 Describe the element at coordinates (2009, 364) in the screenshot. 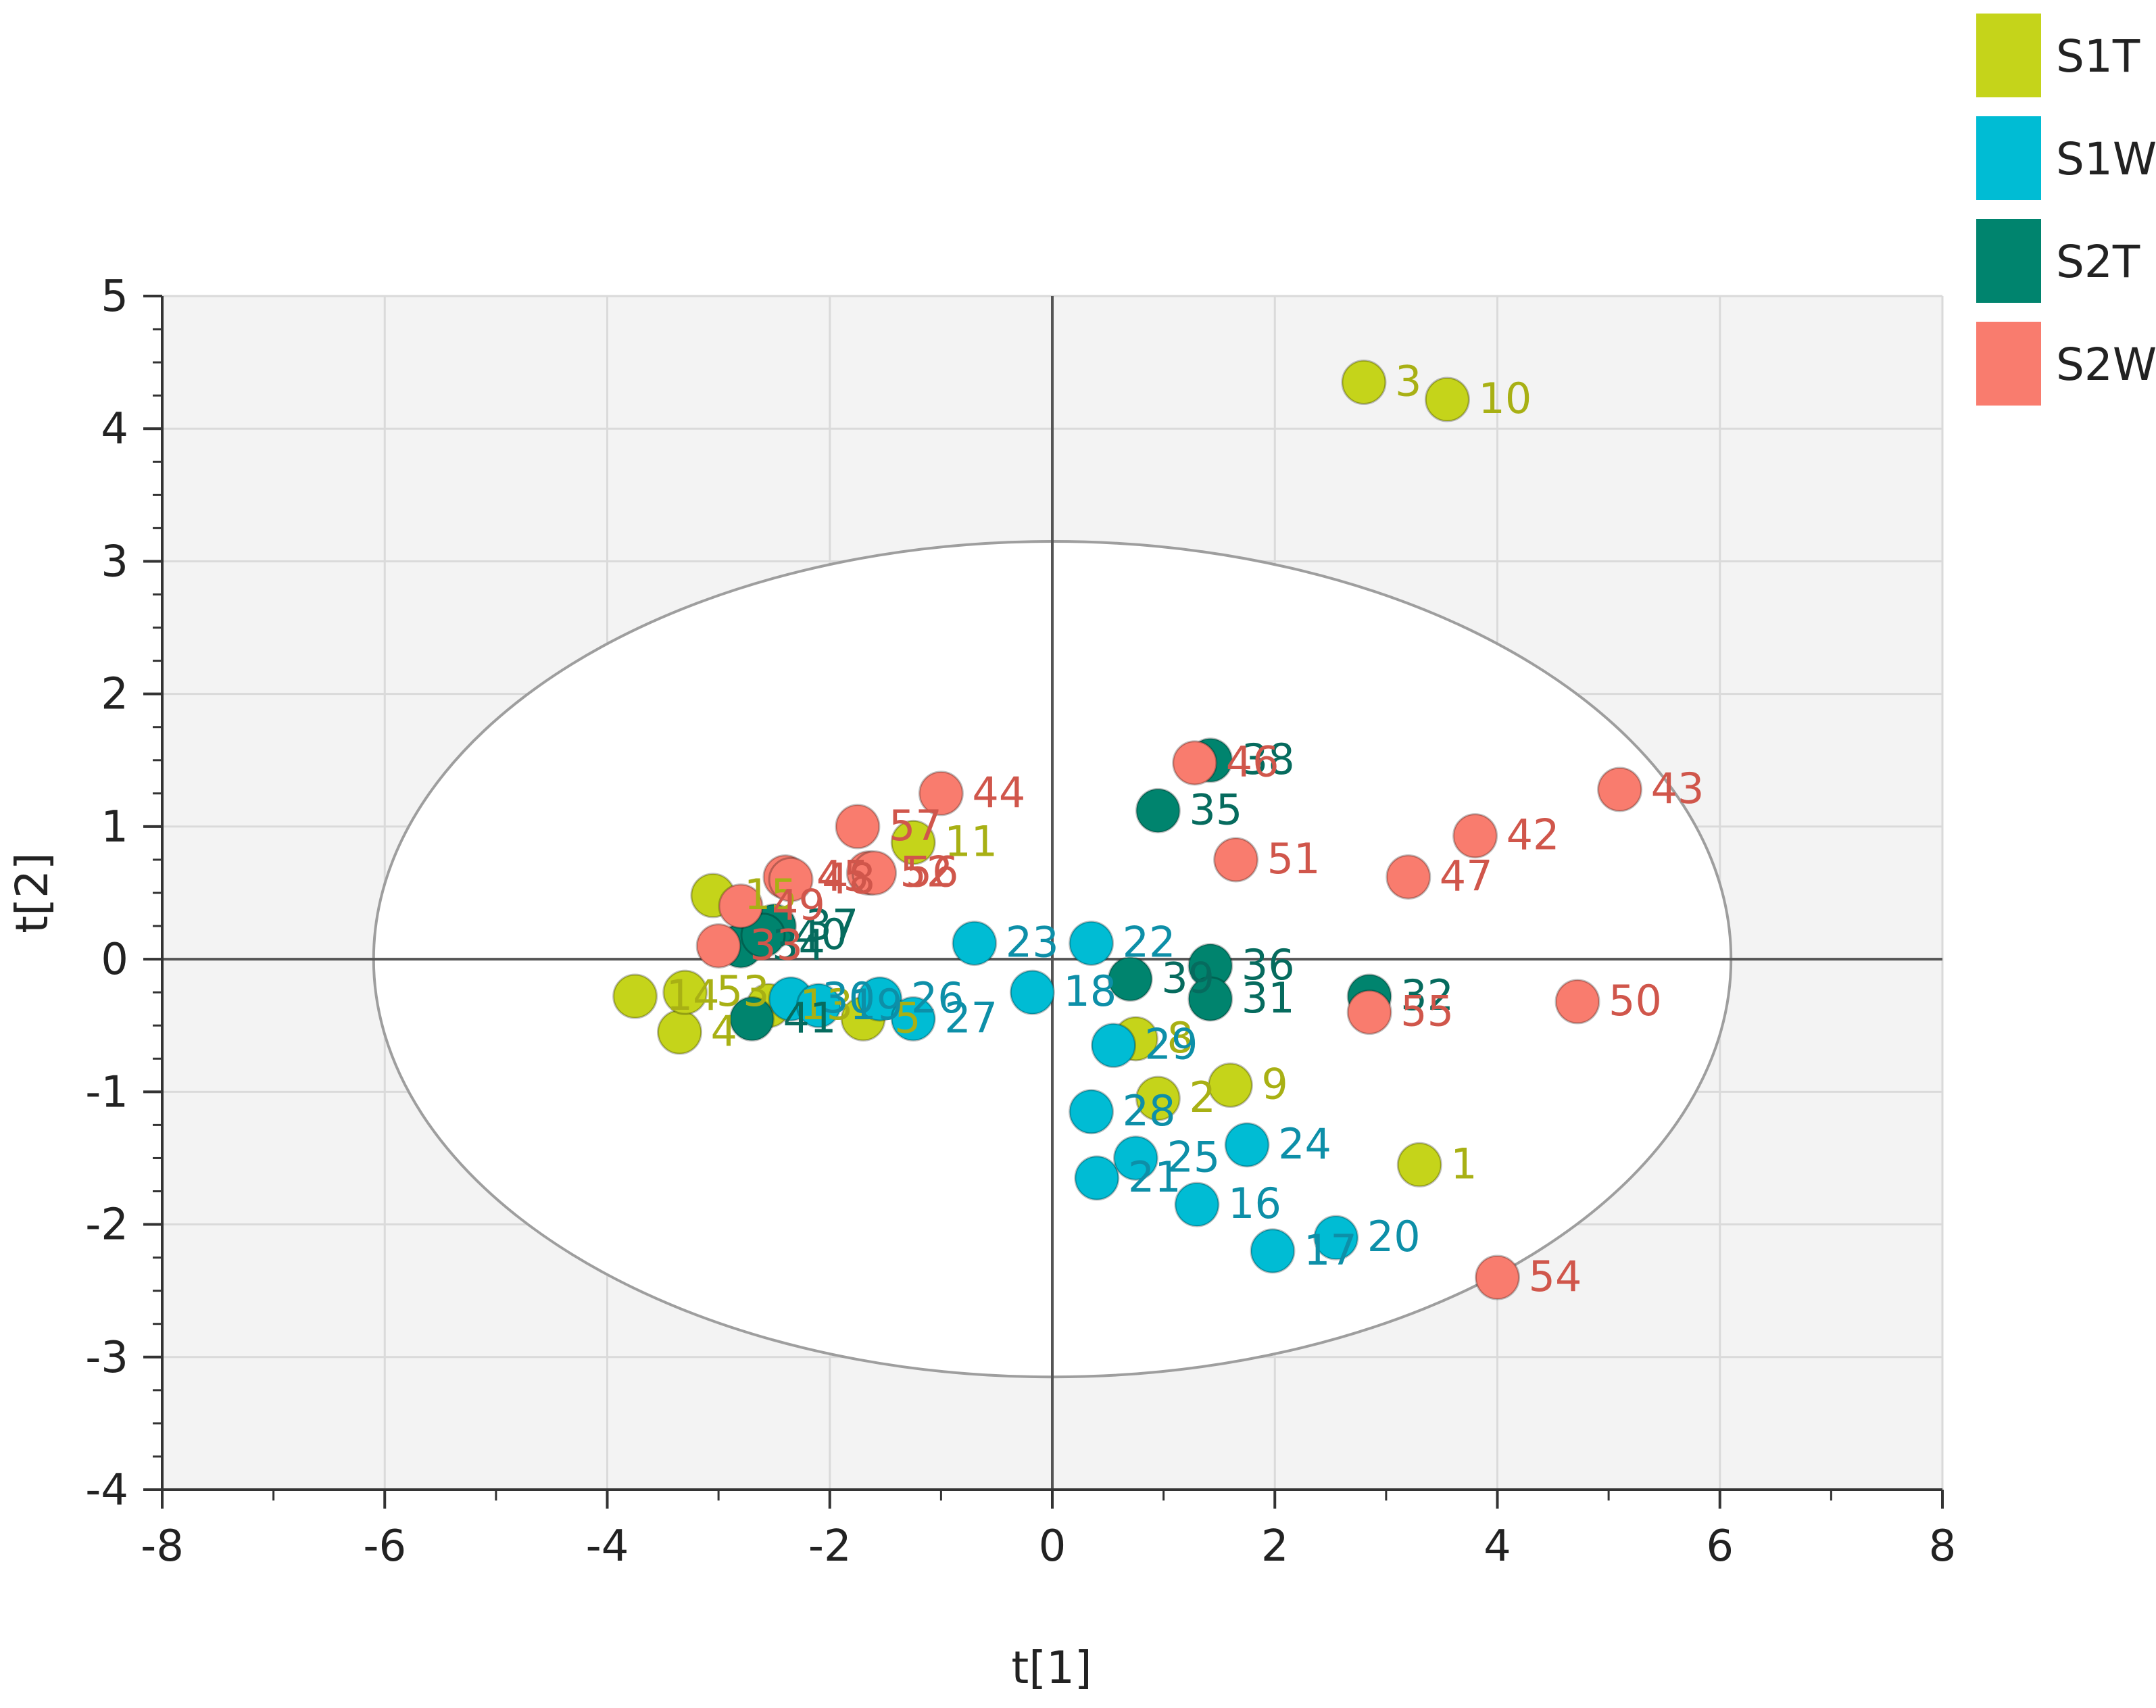

I see `legend-swatch-s2w` at that location.